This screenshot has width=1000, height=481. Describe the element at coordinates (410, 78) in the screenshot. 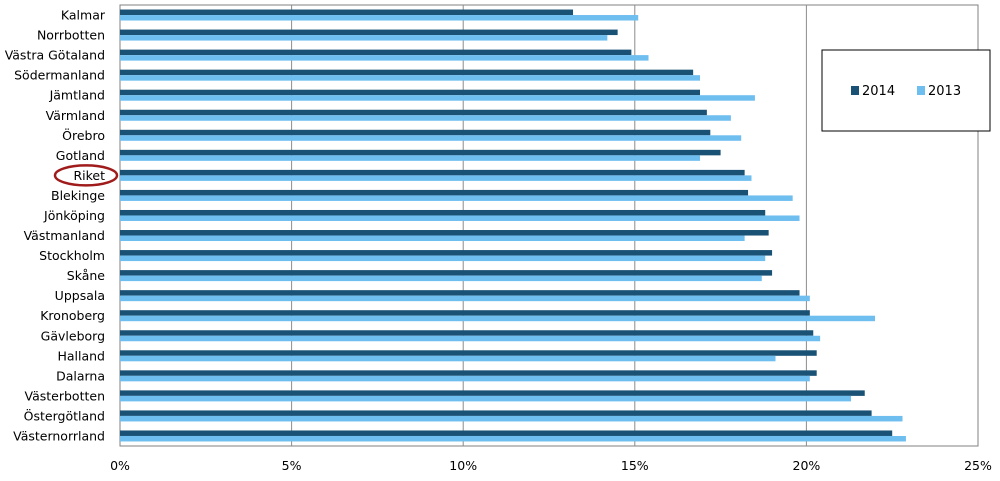

I see `bar-2013-södermanland` at that location.